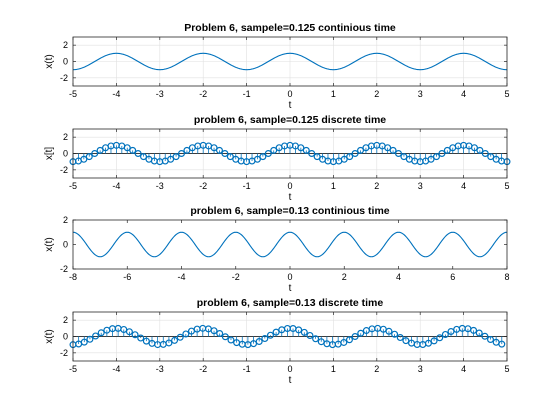 Image resolution: width=560 pixels, height=420 pixels. Describe the element at coordinates (290, 197) in the screenshot. I see `subplot-2-xlabel: t` at that location.